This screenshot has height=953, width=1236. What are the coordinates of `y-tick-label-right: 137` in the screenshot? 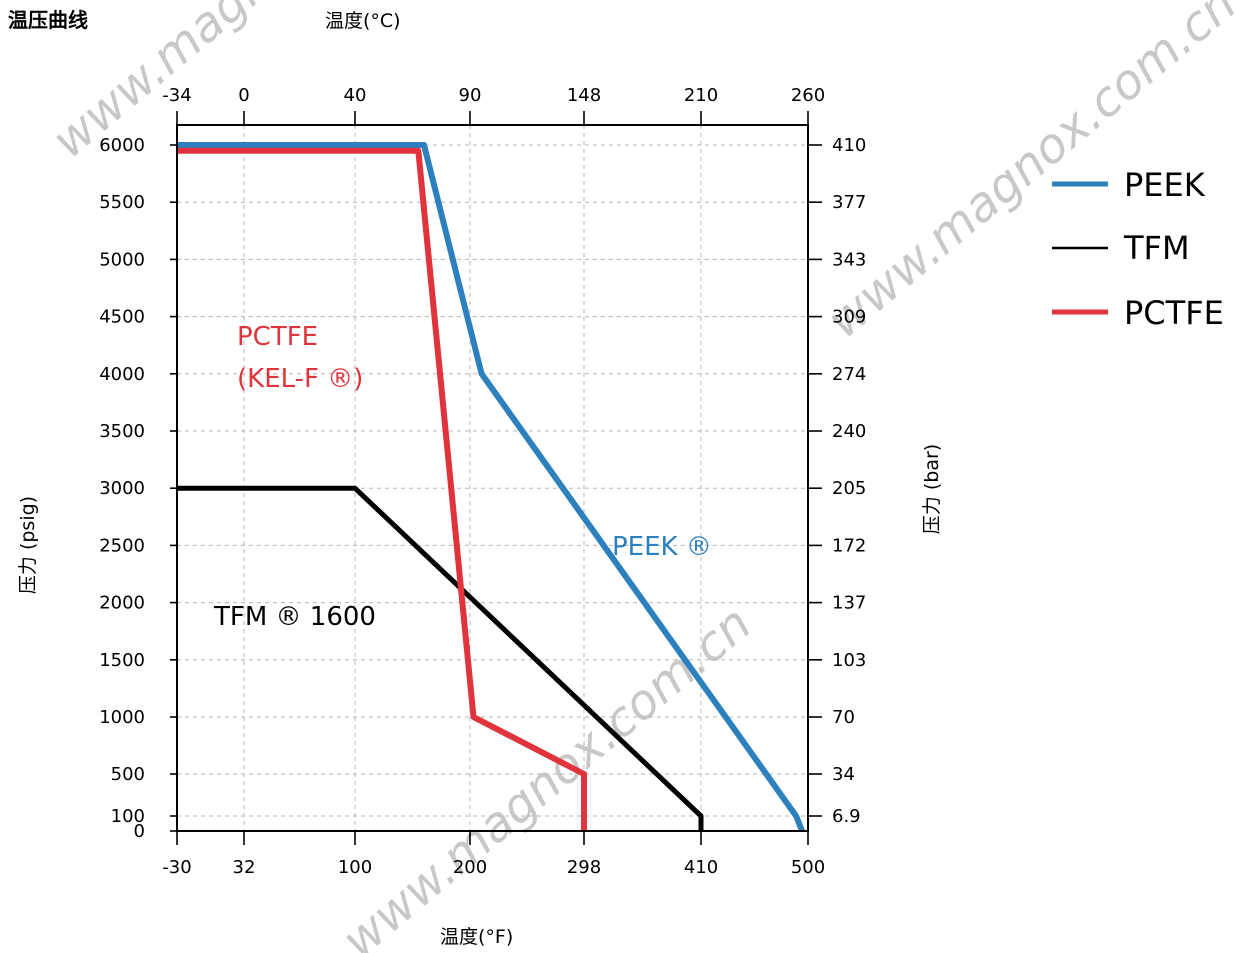 It's located at (849, 603).